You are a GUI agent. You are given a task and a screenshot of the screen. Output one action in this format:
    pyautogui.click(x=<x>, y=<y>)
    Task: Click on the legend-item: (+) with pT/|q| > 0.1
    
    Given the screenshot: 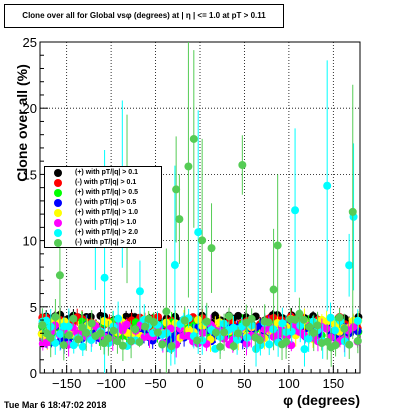 What is the action you would take?
    pyautogui.click(x=104, y=173)
    